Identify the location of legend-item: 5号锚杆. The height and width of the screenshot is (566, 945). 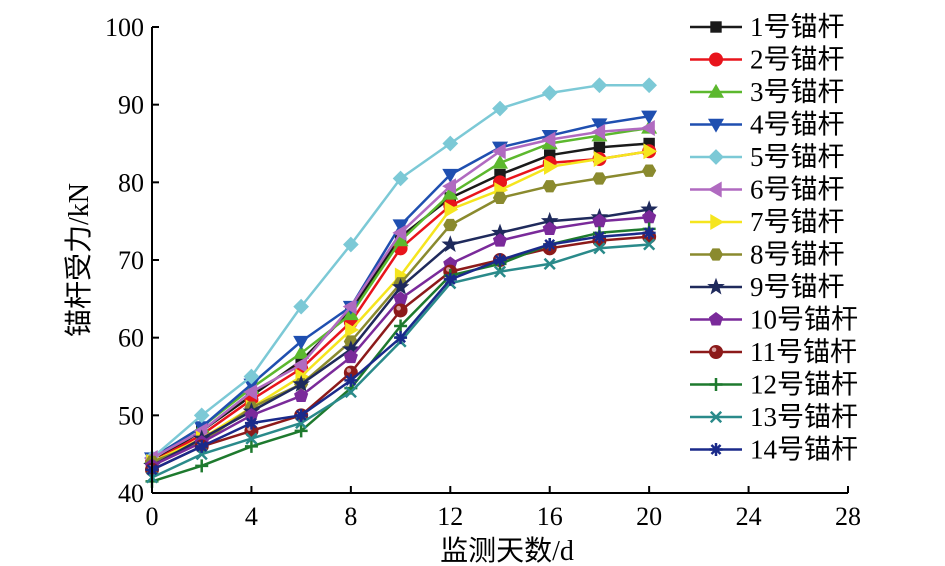
(767, 157).